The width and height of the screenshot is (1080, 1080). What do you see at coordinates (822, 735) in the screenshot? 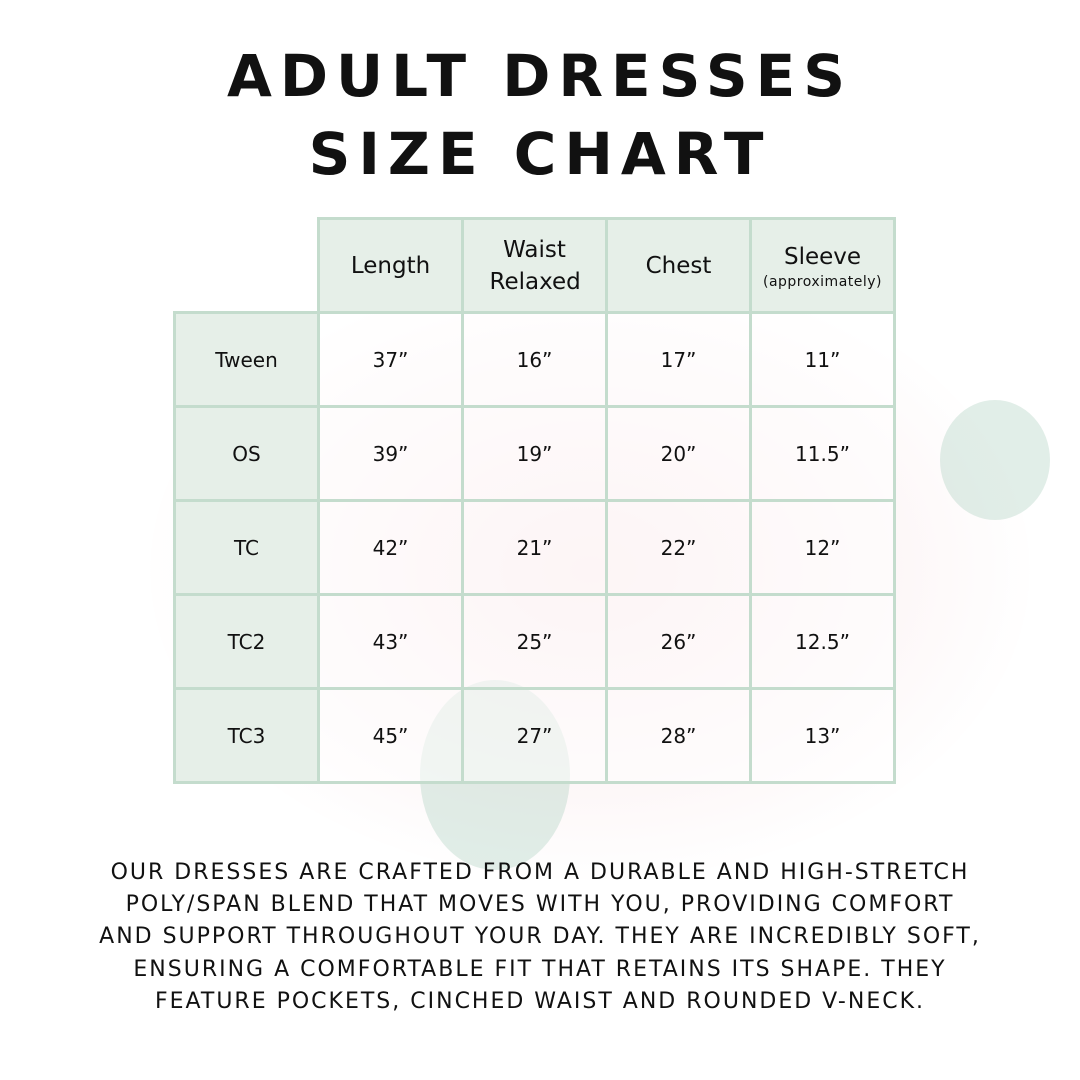
I see `cell-sleeve: 13”` at bounding box center [822, 735].